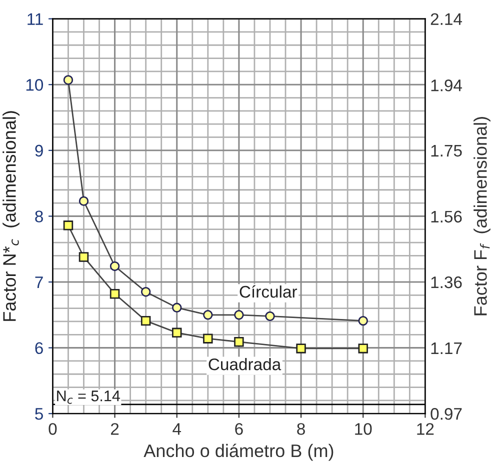 The height and width of the screenshot is (470, 502). What do you see at coordinates (39, 150) in the screenshot?
I see `y-tick-label: 9` at bounding box center [39, 150].